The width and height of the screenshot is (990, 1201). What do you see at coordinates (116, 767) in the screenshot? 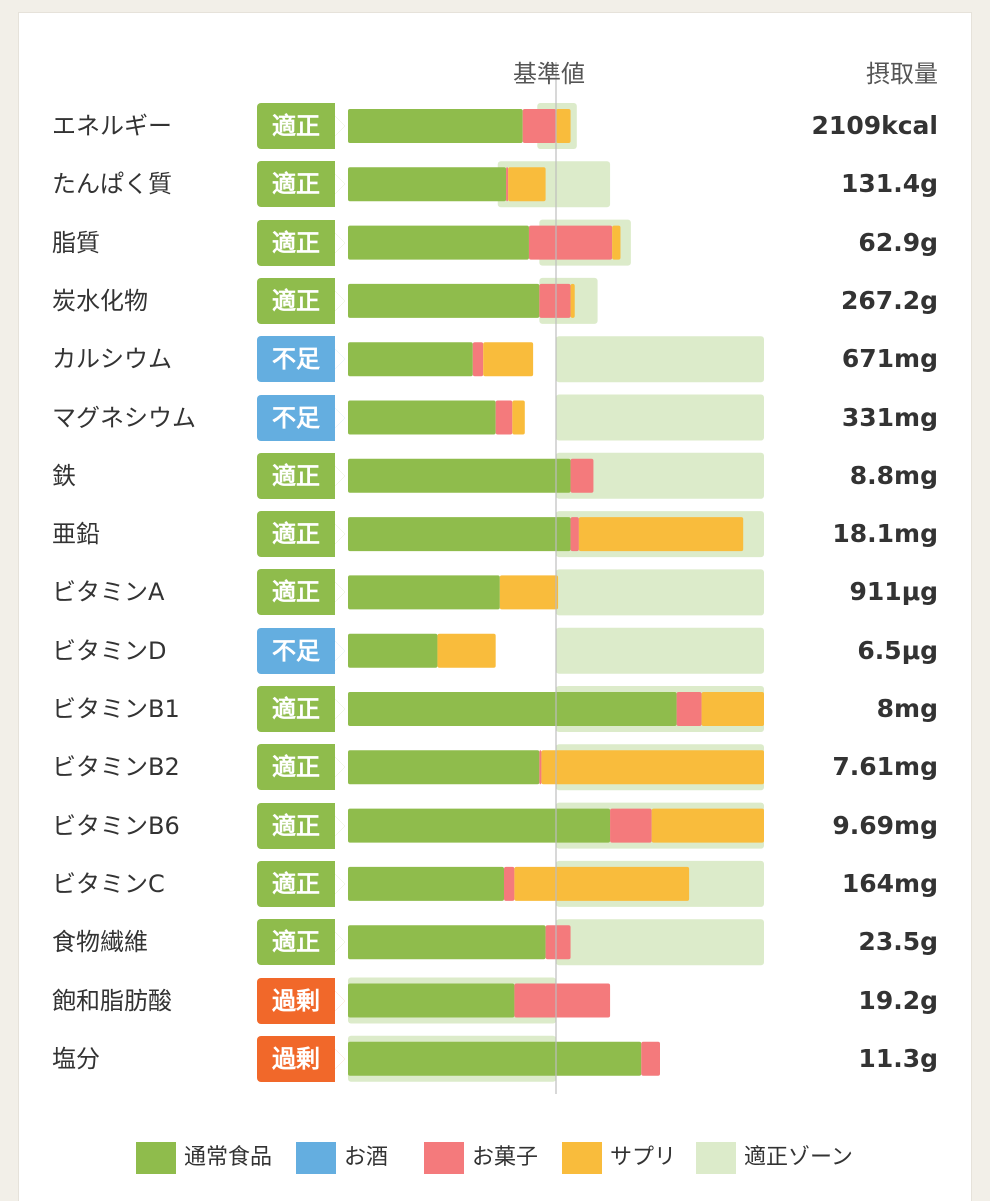
I see `nutrient-label: ビタミンB2` at bounding box center [116, 767].